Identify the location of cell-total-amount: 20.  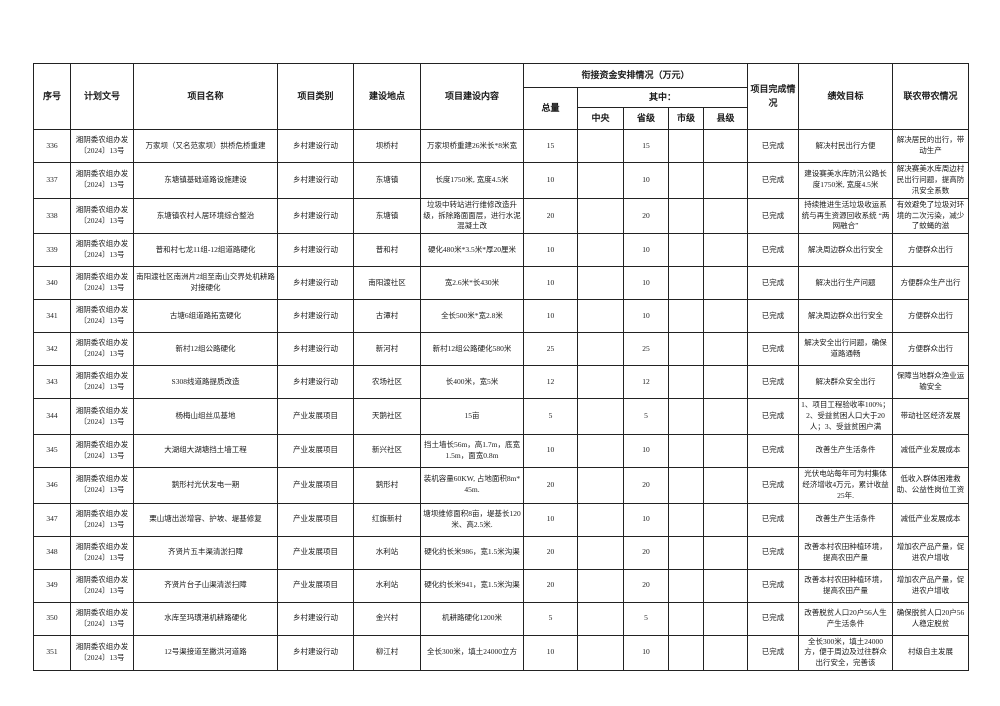
(550, 585).